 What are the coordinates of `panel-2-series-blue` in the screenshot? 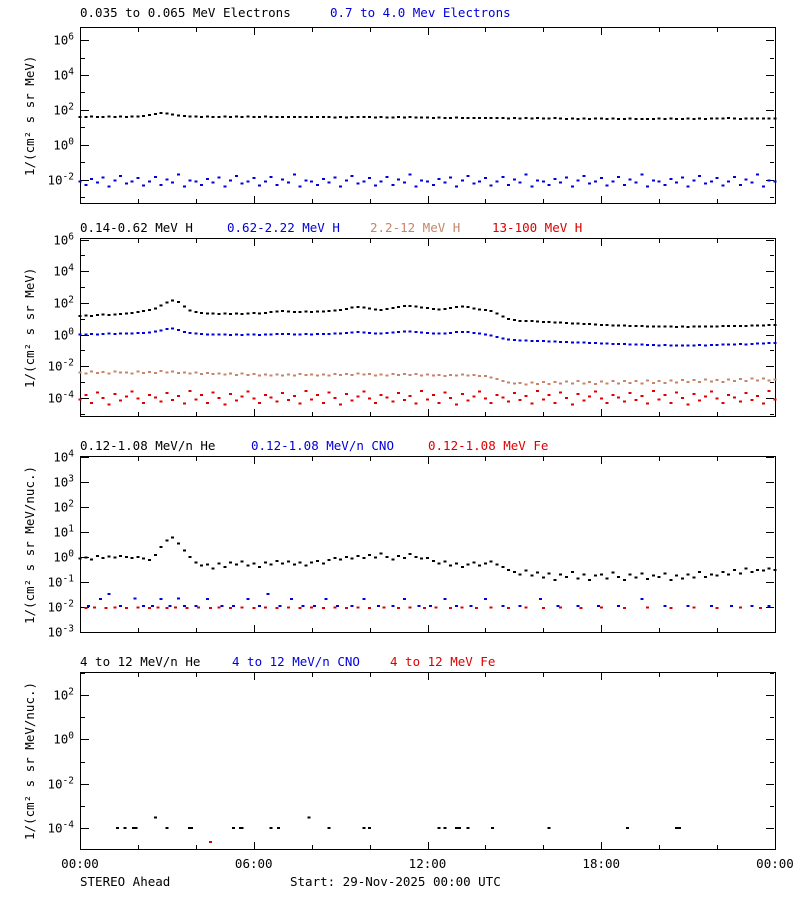 It's located at (427, 337).